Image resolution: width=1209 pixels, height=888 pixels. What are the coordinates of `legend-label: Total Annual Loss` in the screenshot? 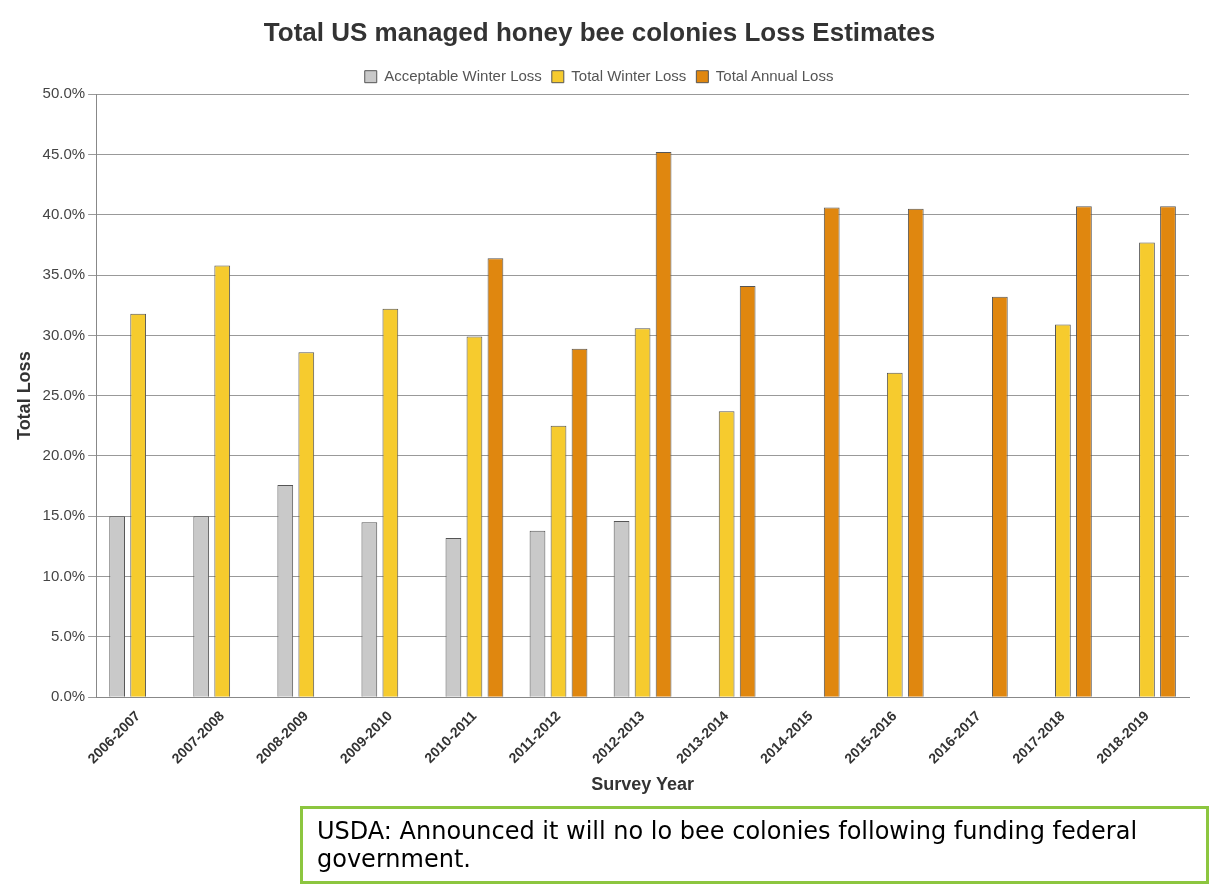 It's located at (774, 75).